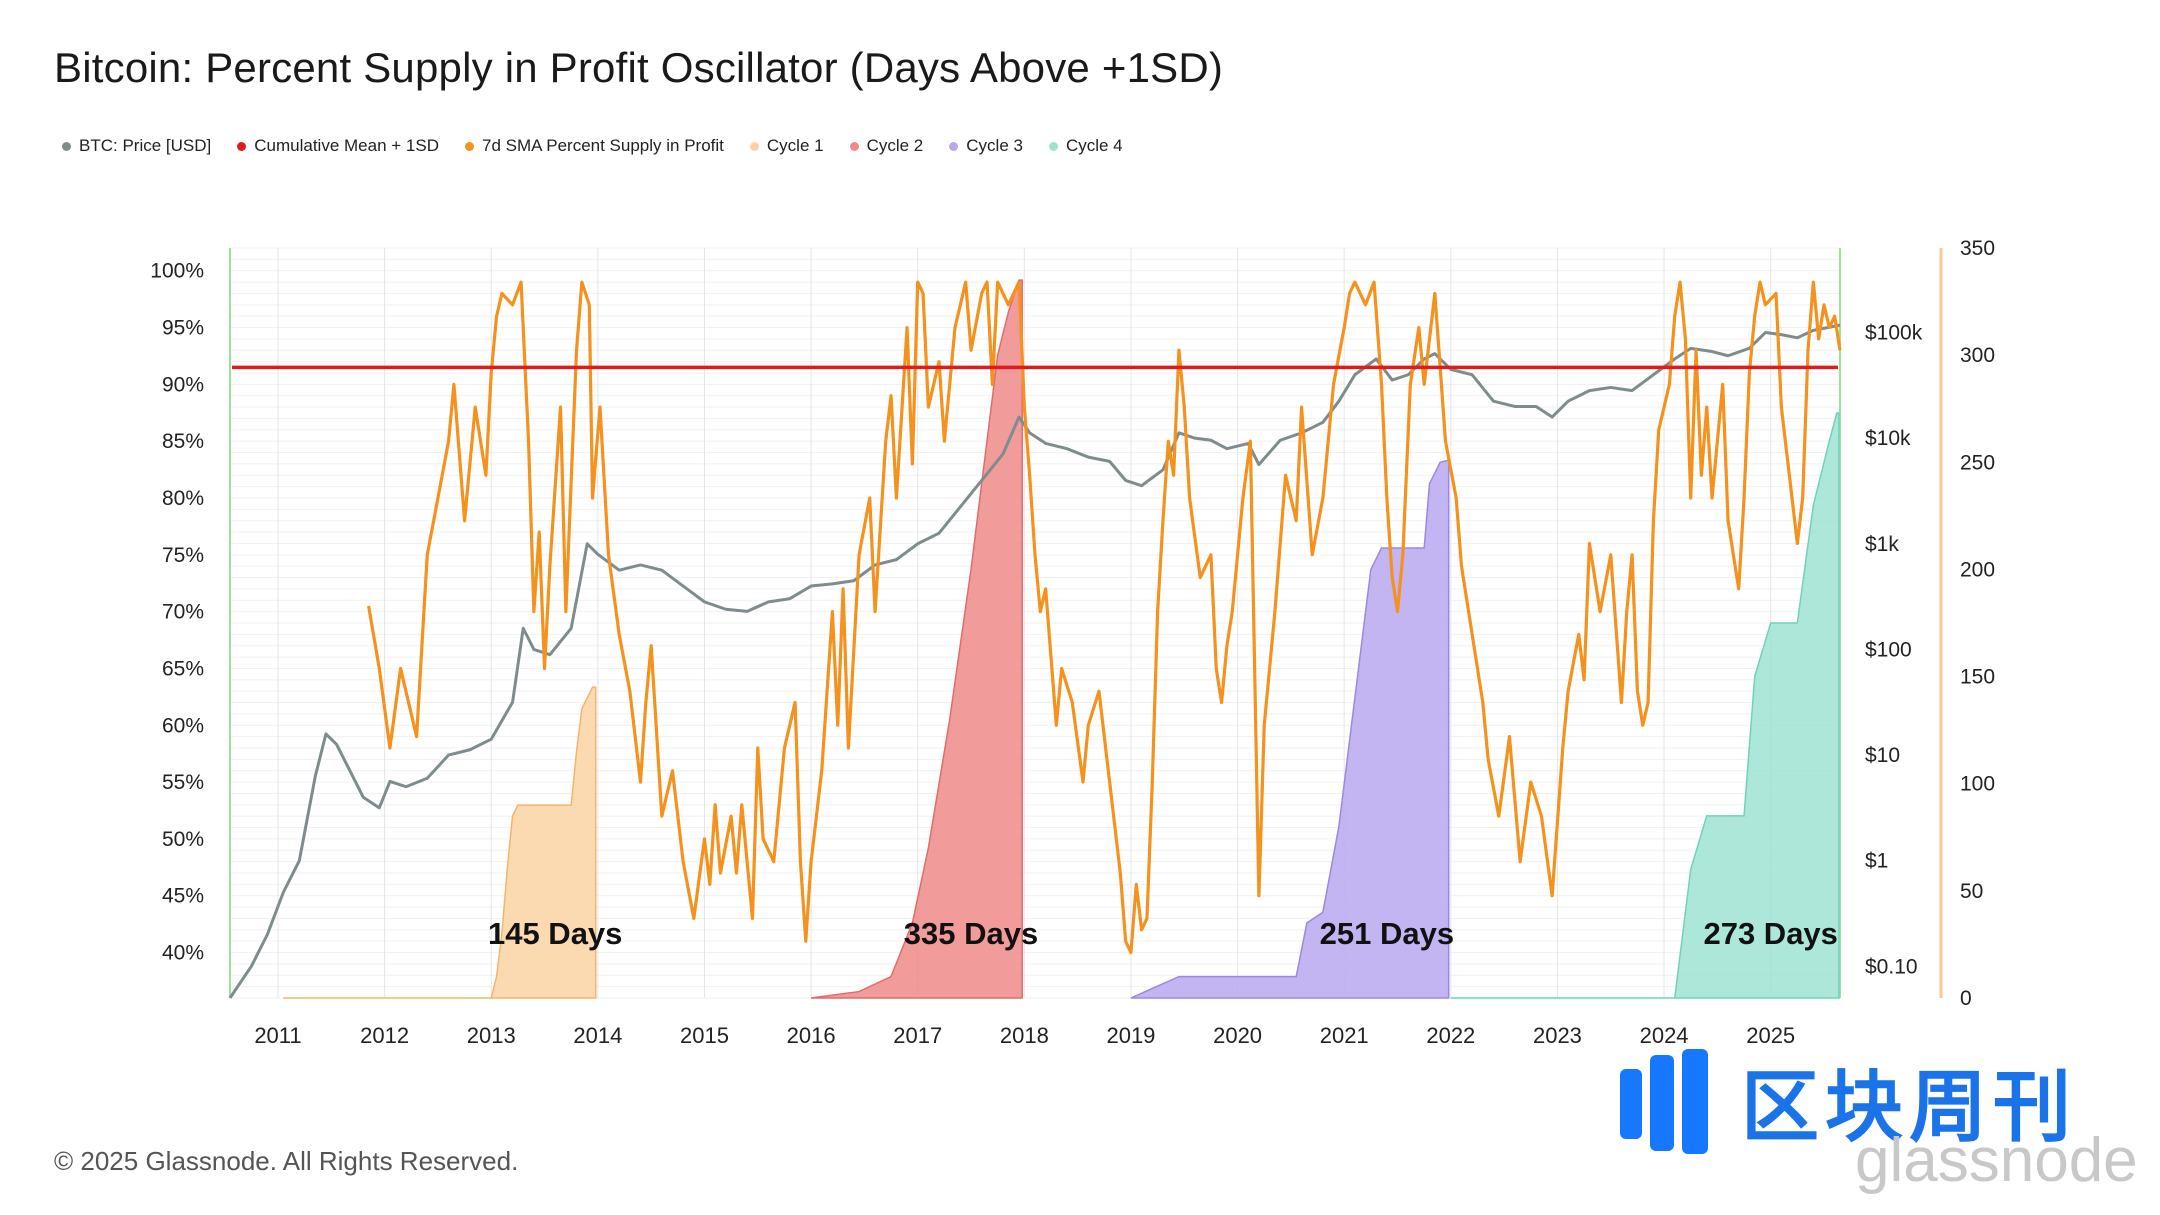 This screenshot has height=1215, width=2160. Describe the element at coordinates (384, 1035) in the screenshot. I see `x-tick-label: 2012` at that location.